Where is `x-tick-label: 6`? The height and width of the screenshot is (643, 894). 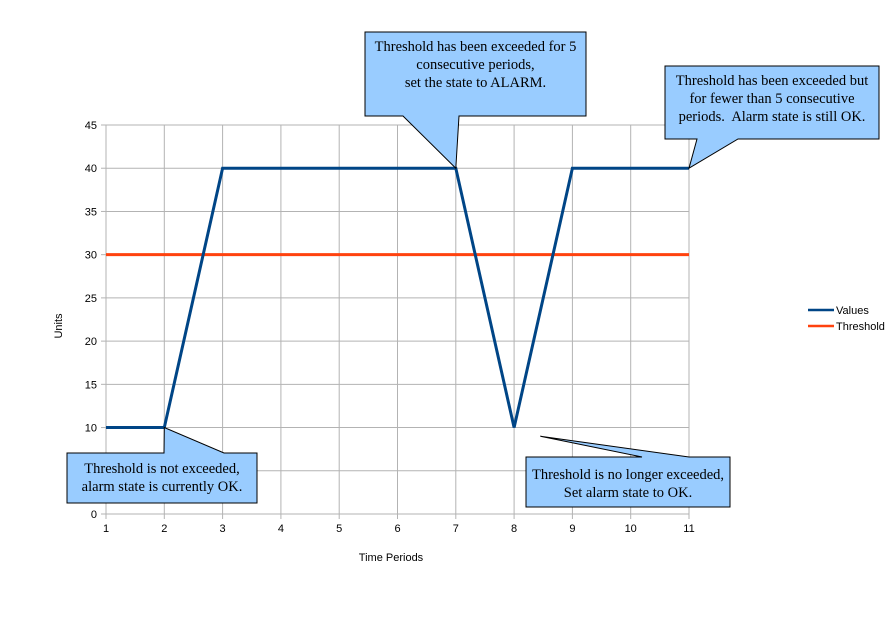 x-tick-label: 6 is located at coordinates (397, 529).